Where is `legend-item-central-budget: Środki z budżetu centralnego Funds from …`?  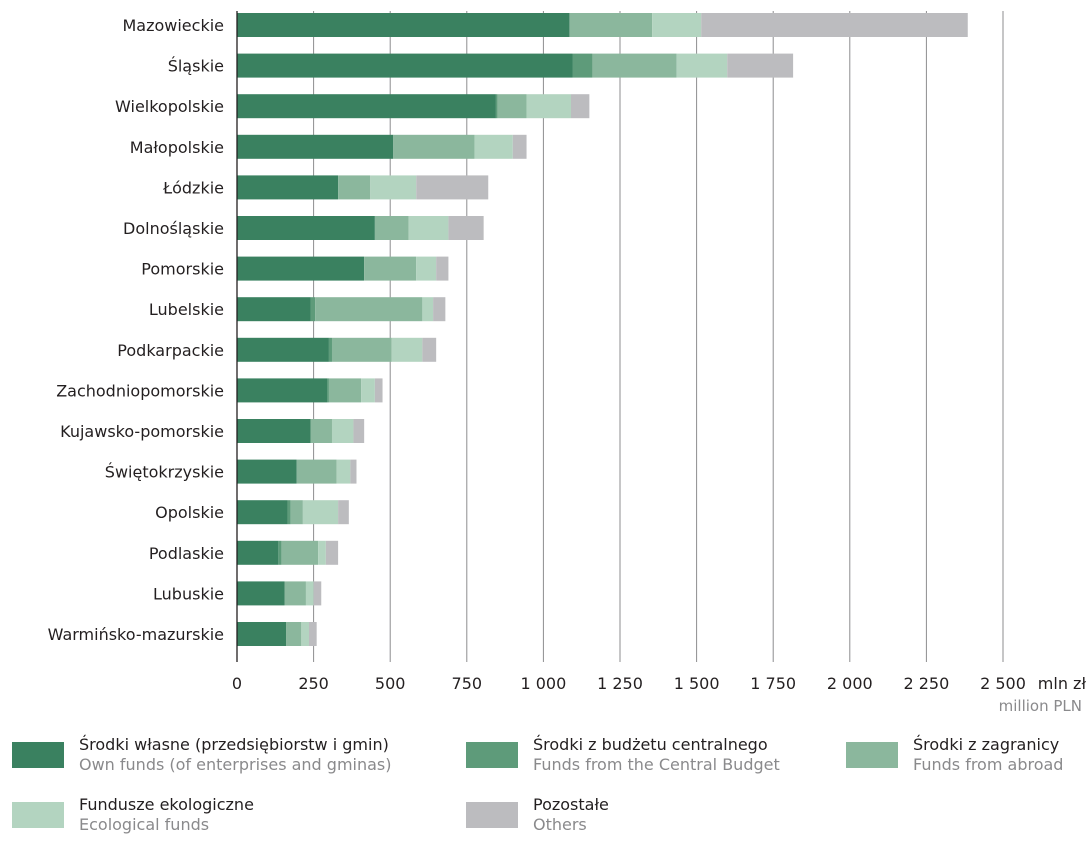 legend-item-central-budget: Środki z budżetu centralnego Funds from … is located at coordinates (623, 755).